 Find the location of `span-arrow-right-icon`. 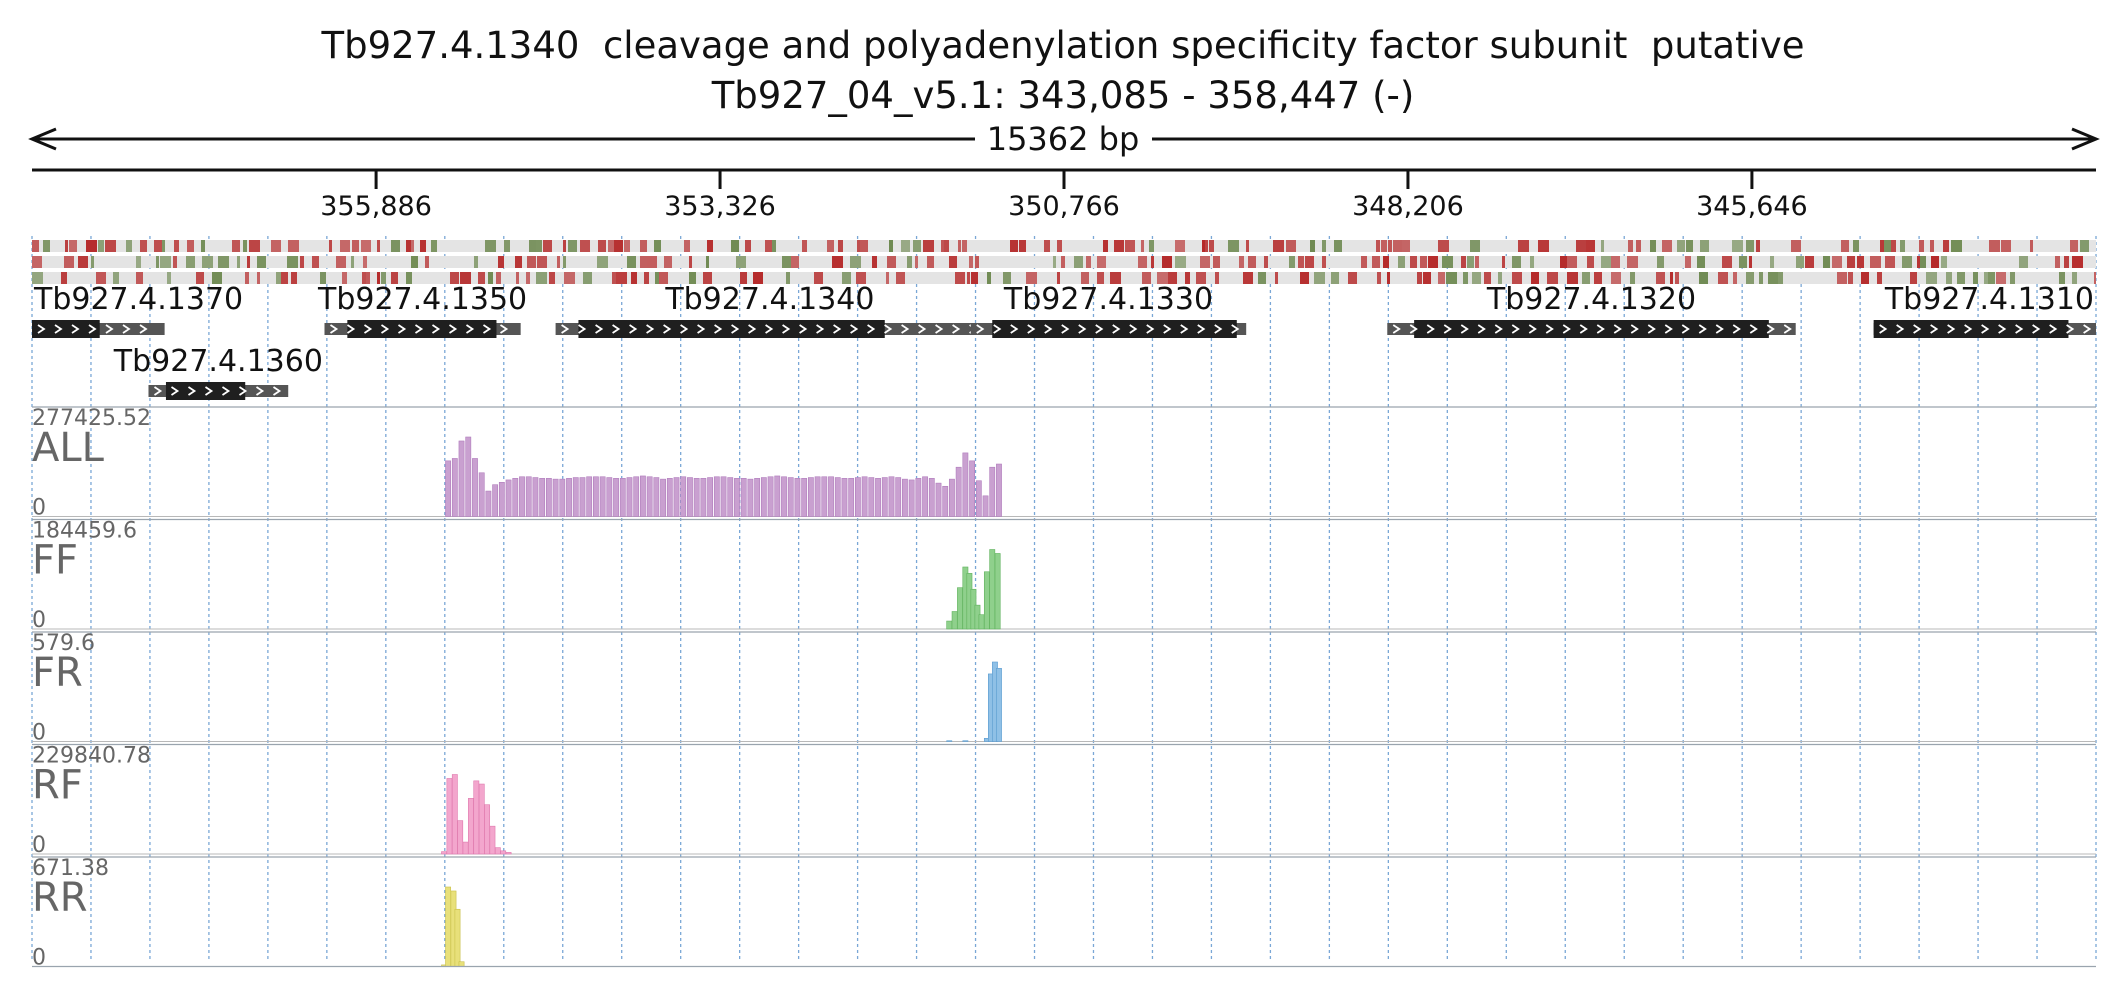

span-arrow-right-icon is located at coordinates (2085, 139).